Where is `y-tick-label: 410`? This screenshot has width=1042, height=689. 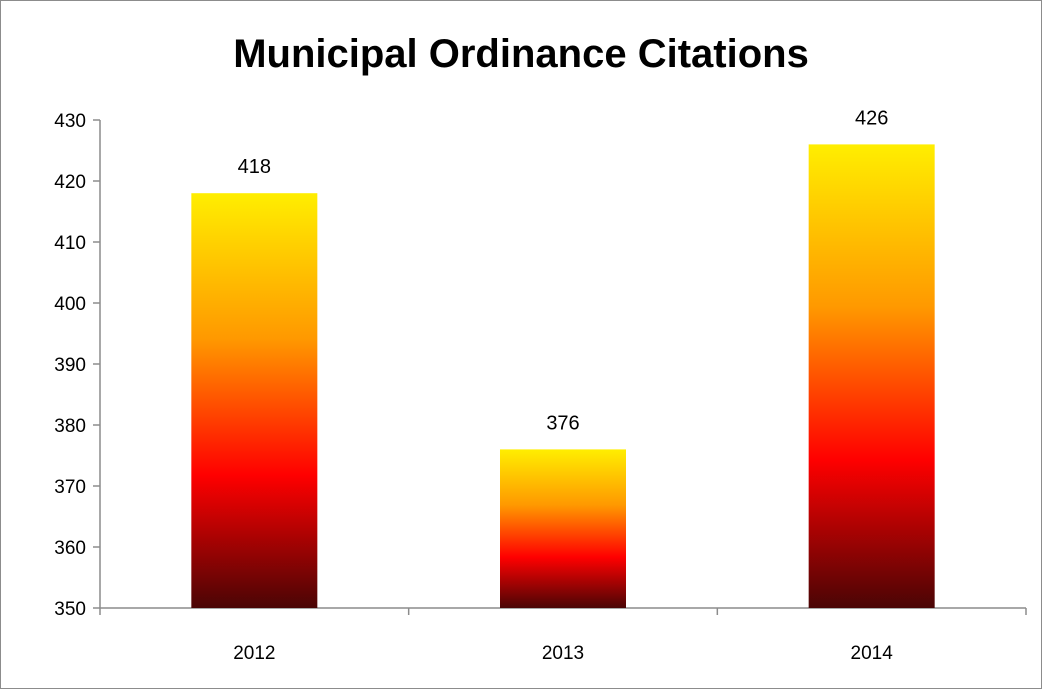 y-tick-label: 410 is located at coordinates (70, 243).